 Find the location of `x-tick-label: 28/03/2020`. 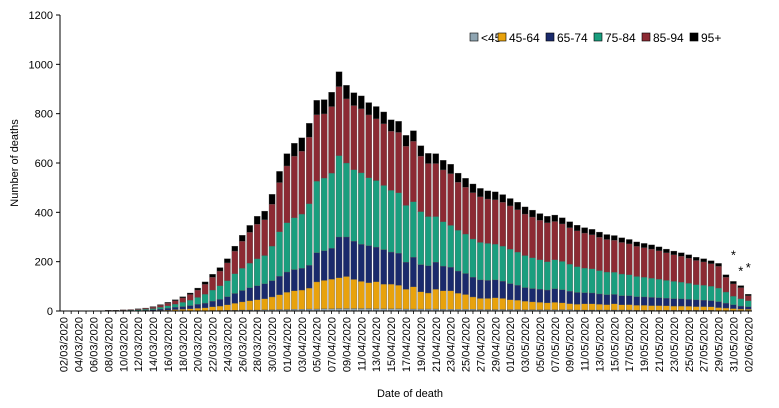

x-tick-label: 28/03/2020 is located at coordinates (258, 344).